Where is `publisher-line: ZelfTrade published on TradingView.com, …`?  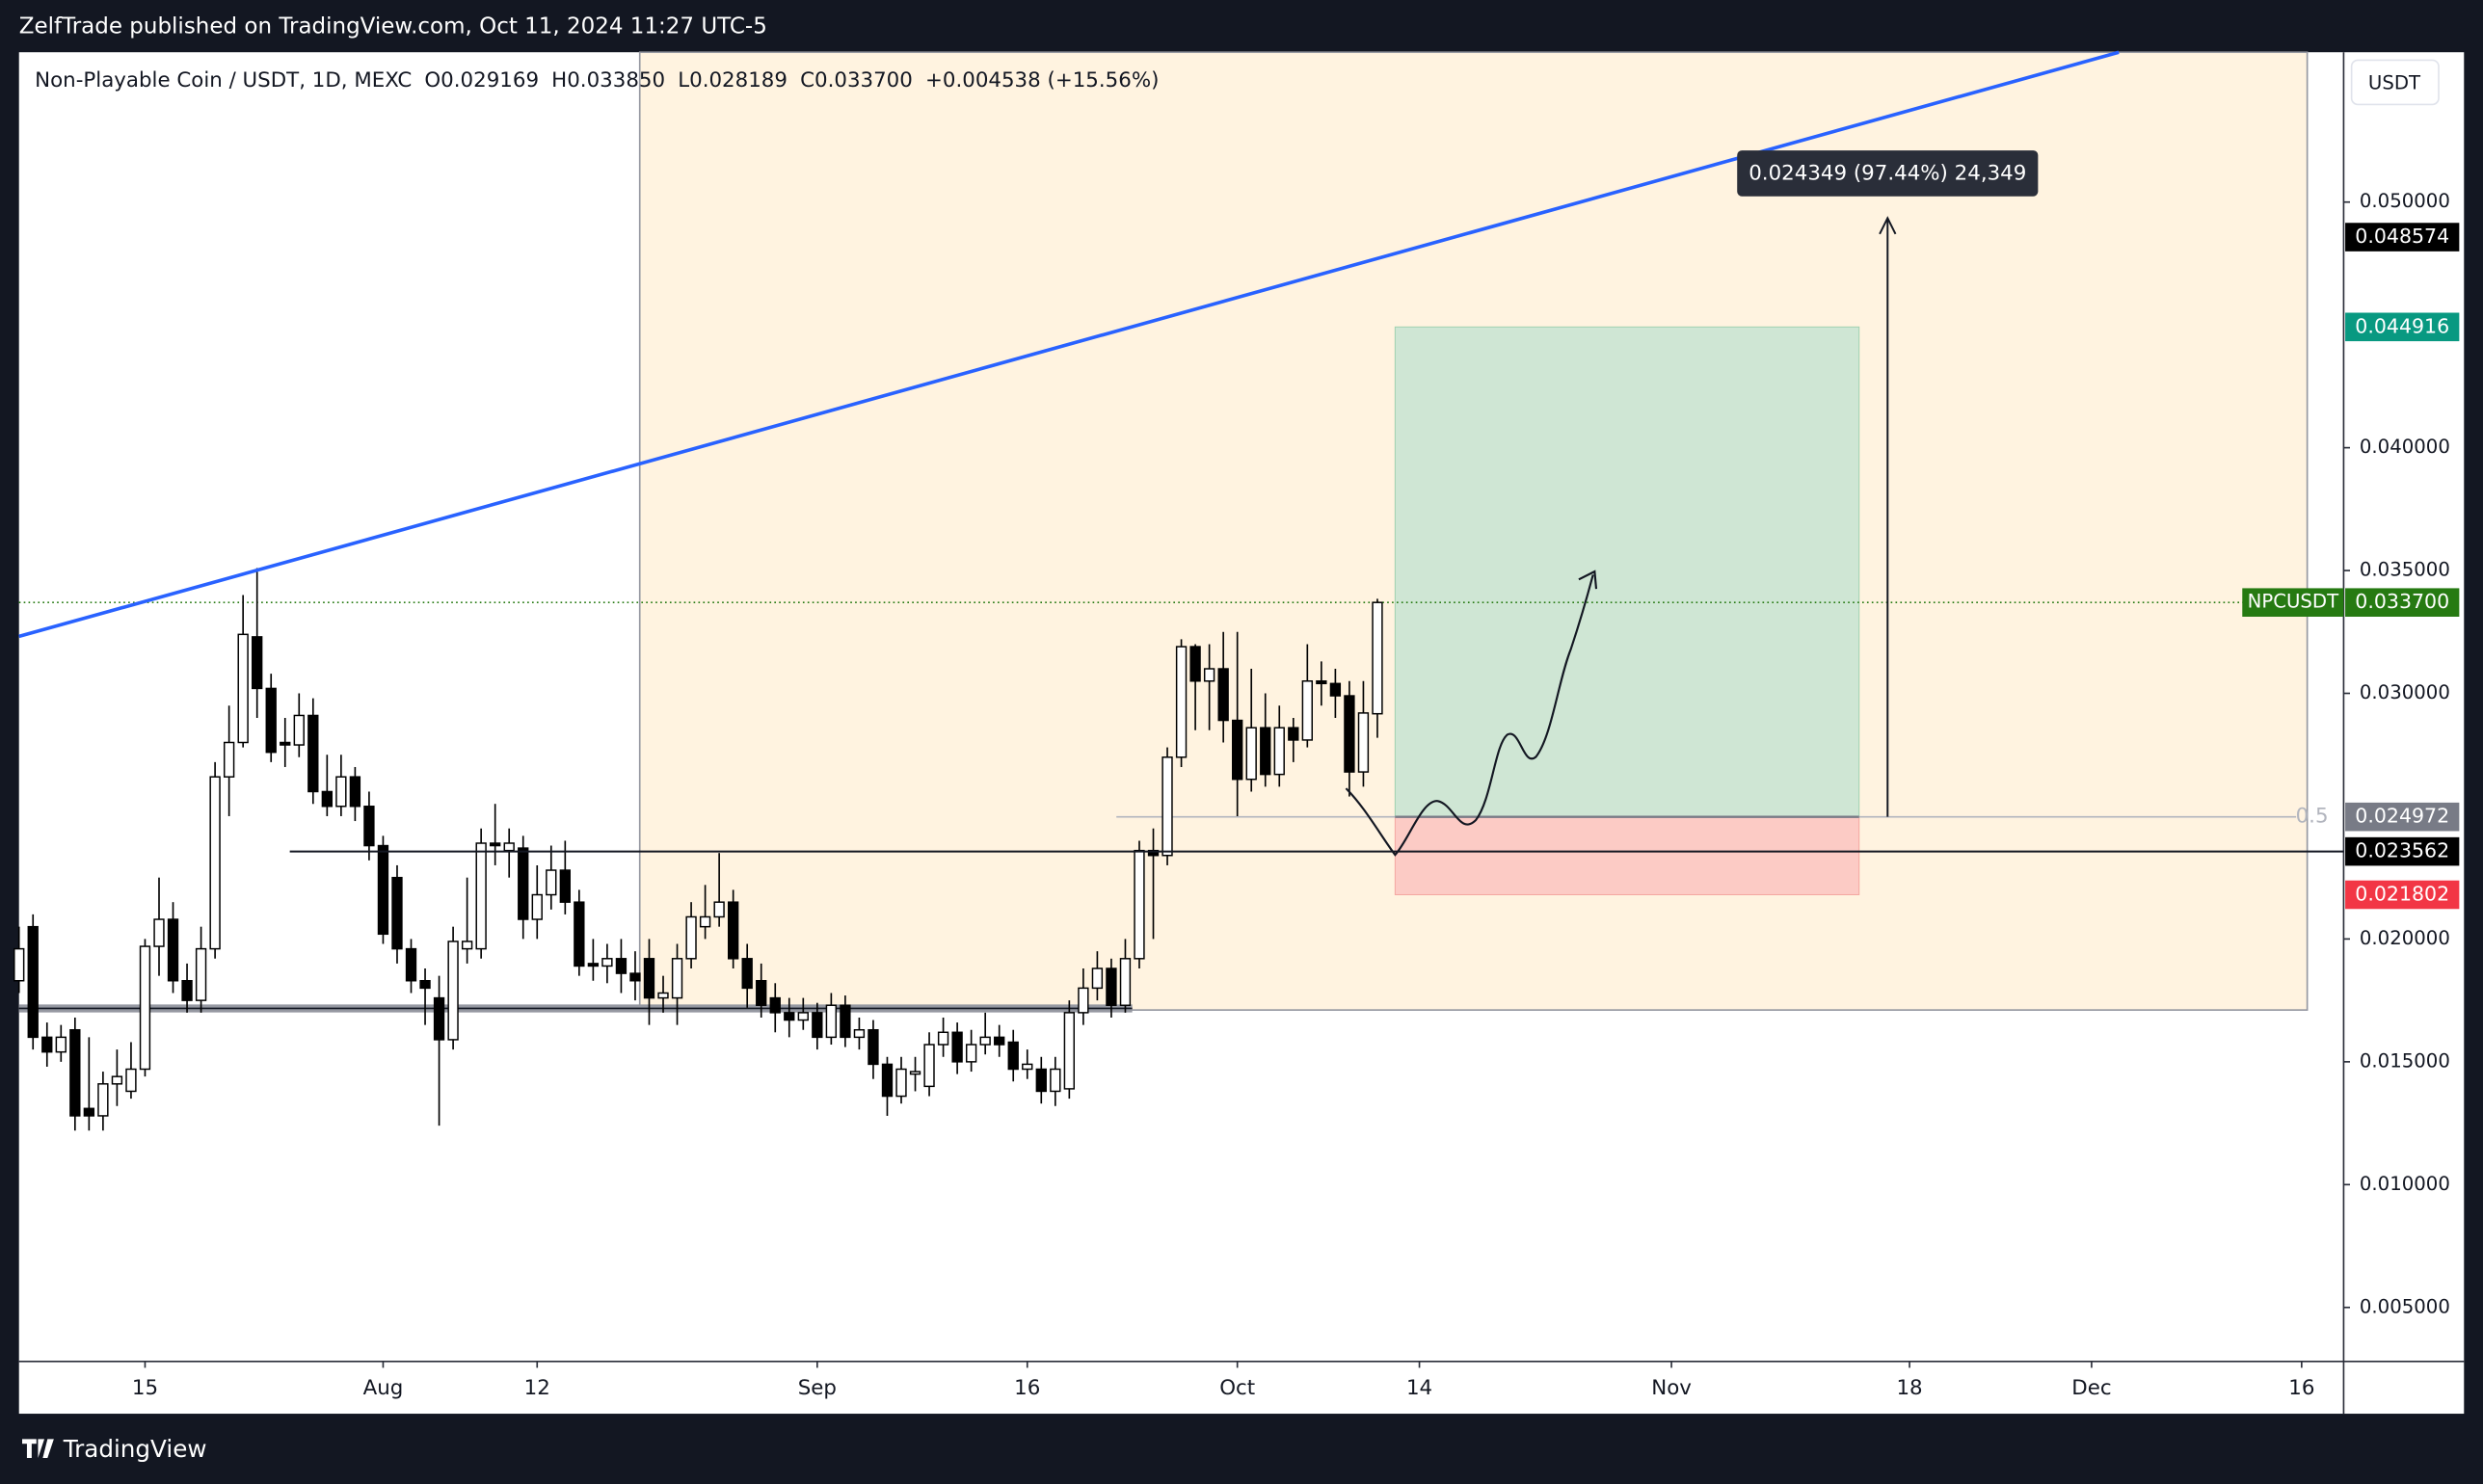
publisher-line: ZelfTrade published on TradingView.com, … is located at coordinates (393, 26).